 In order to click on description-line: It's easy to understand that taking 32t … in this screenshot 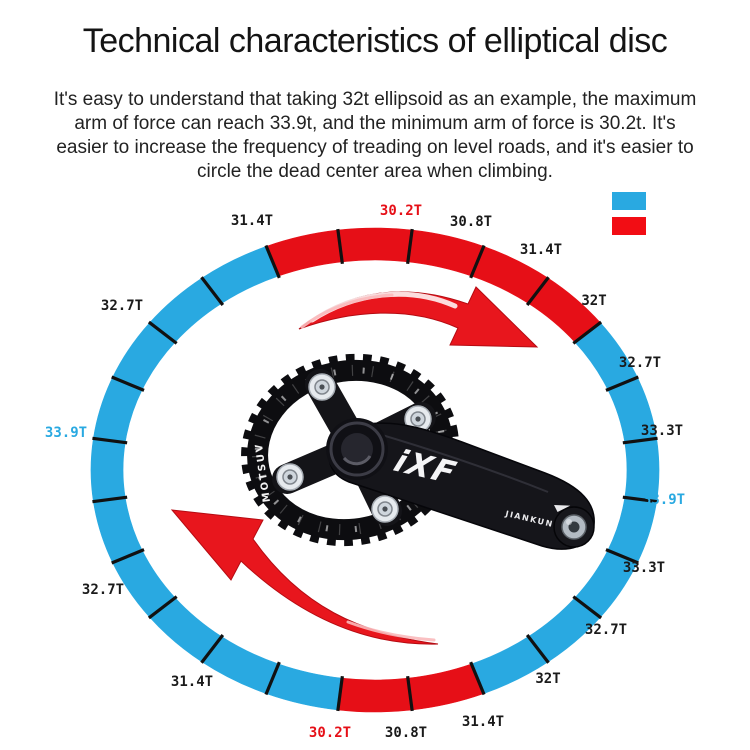, I will do `click(375, 99)`.